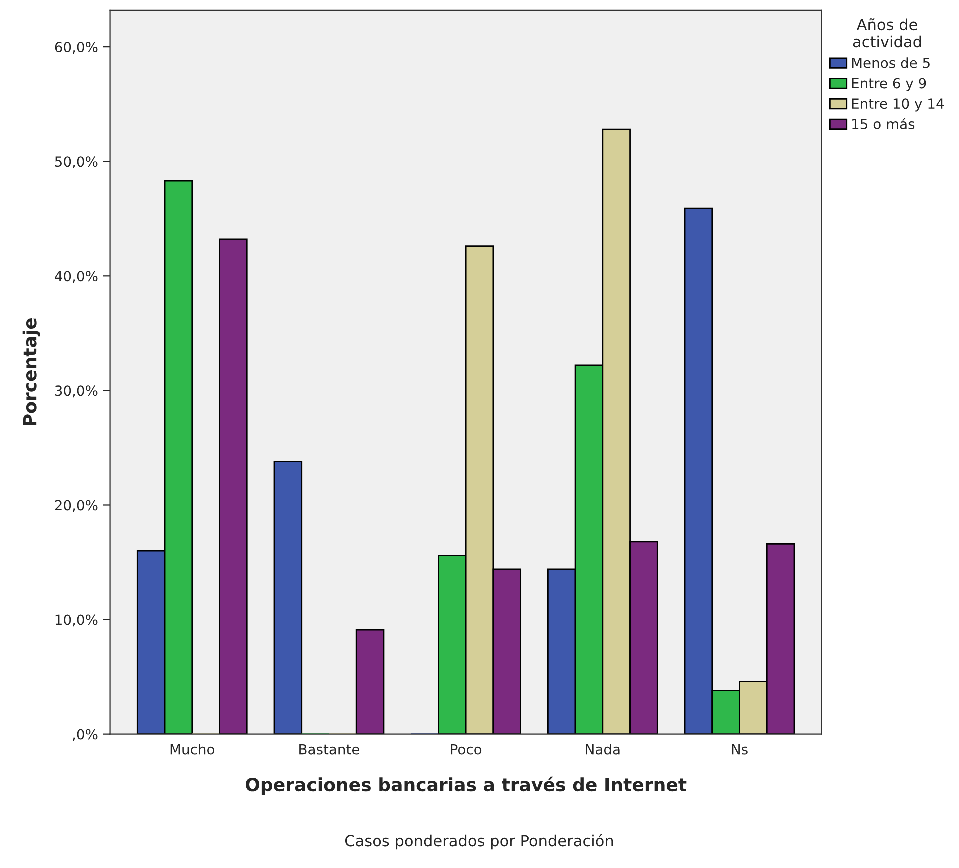 The image size is (959, 868). Describe the element at coordinates (76, 48) in the screenshot. I see `y-tick-label: 60,0%` at that location.